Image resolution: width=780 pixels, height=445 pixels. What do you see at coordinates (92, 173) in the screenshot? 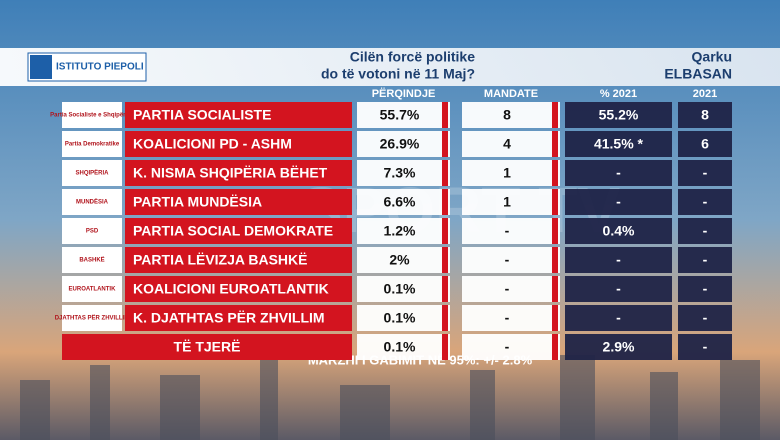
I see `party-logo-text: SHQIPËRIA` at bounding box center [92, 173].